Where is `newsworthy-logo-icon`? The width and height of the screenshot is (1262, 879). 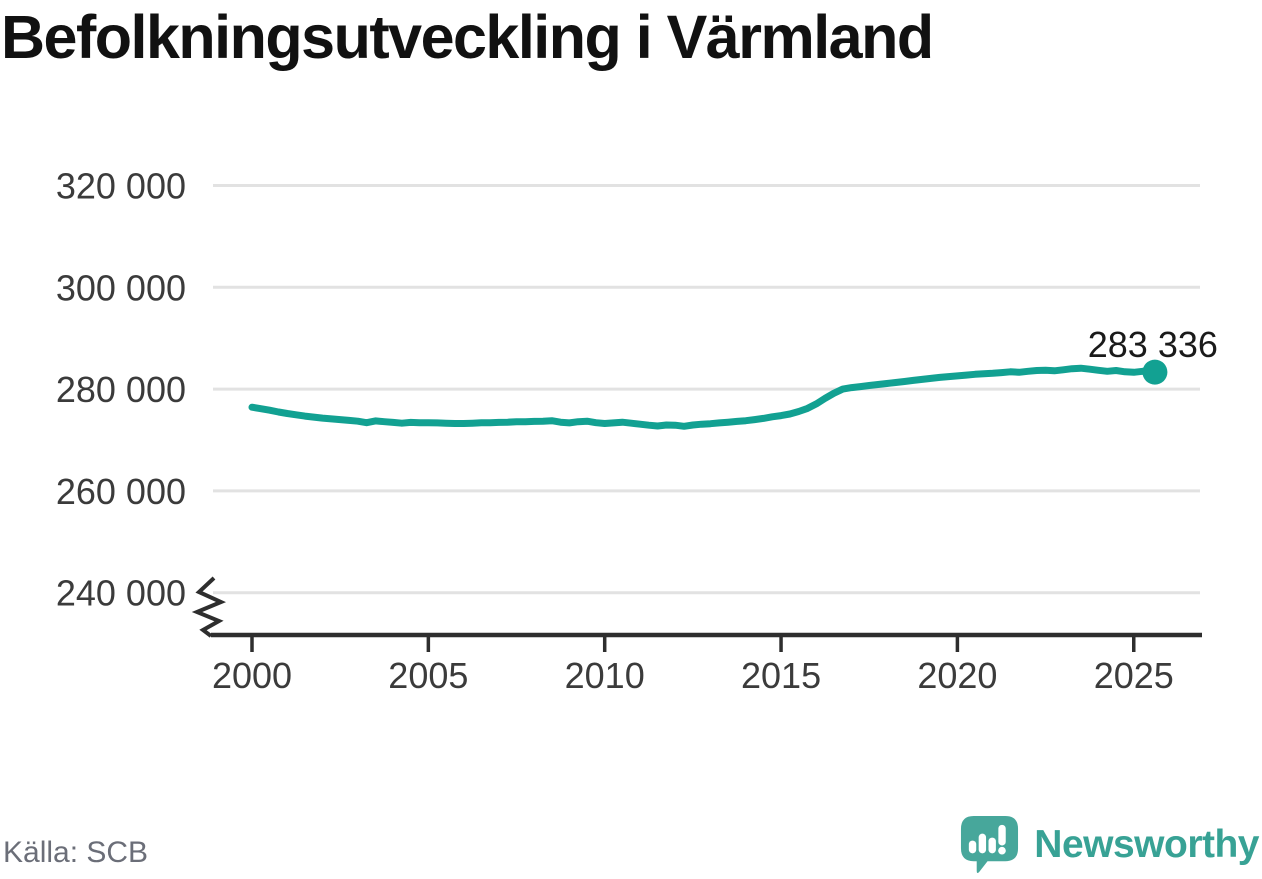 newsworthy-logo-icon is located at coordinates (990, 844).